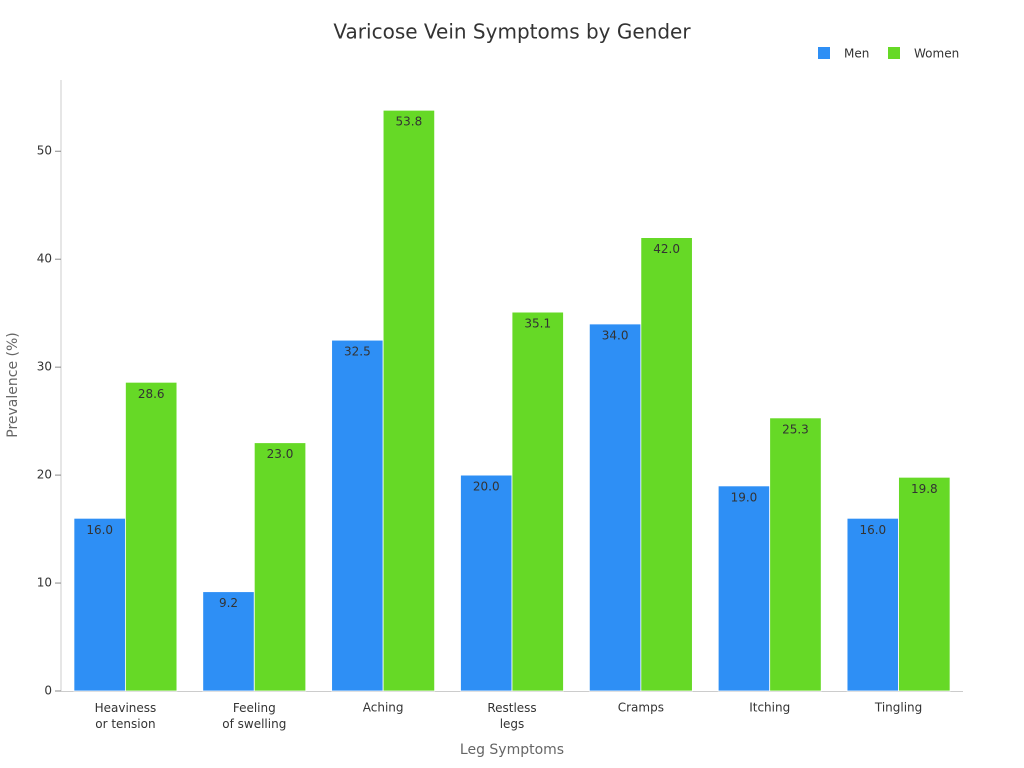 This screenshot has height=768, width=1024. I want to click on data-label: 32.5, so click(357, 352).